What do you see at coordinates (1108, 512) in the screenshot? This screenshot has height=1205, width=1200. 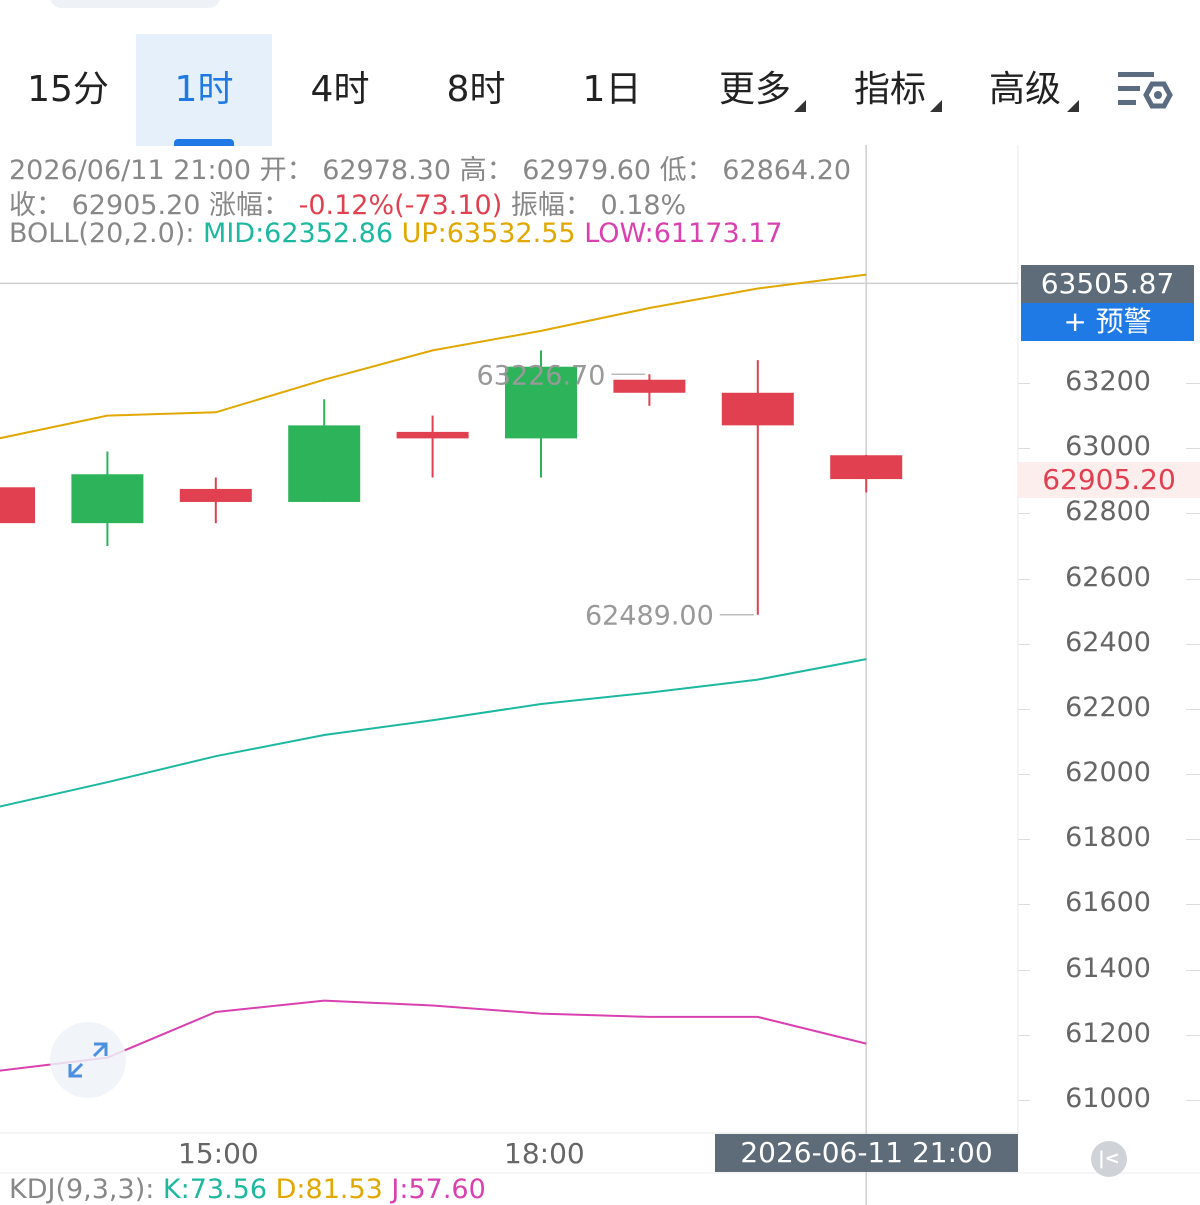 I see `price-axis-label: 62800` at bounding box center [1108, 512].